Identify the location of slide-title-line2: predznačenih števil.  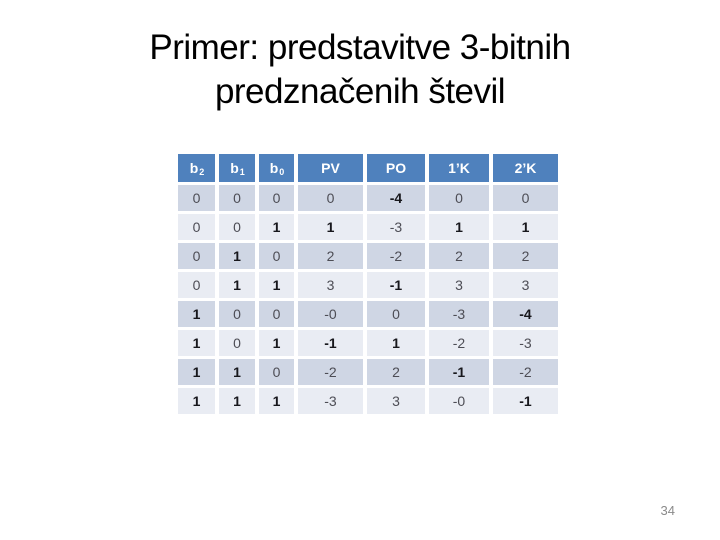
(360, 91).